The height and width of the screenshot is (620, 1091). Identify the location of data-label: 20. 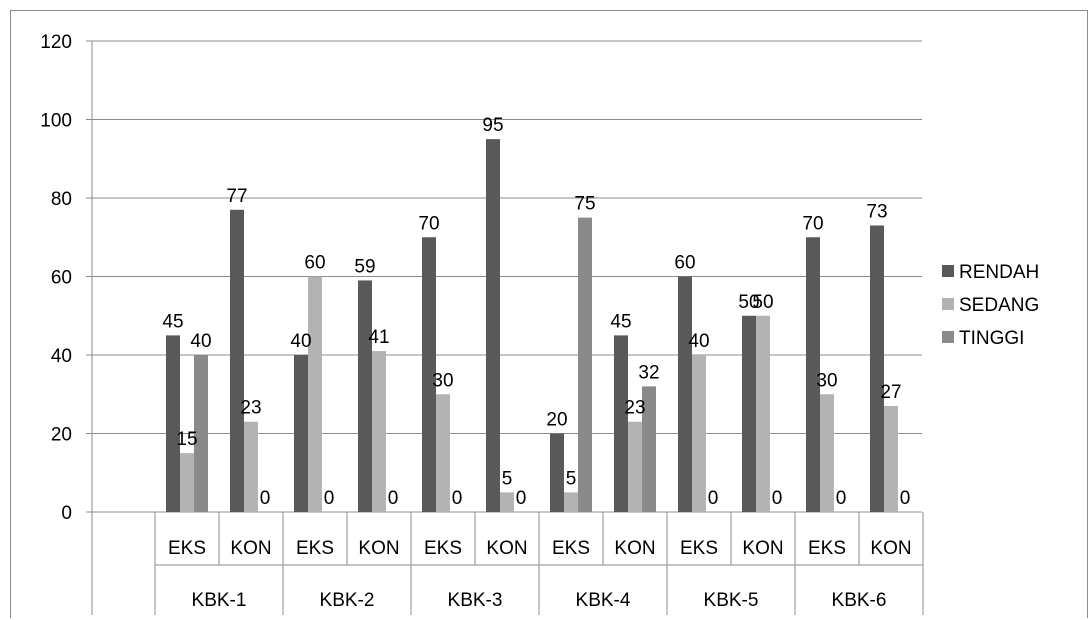
(556, 420).